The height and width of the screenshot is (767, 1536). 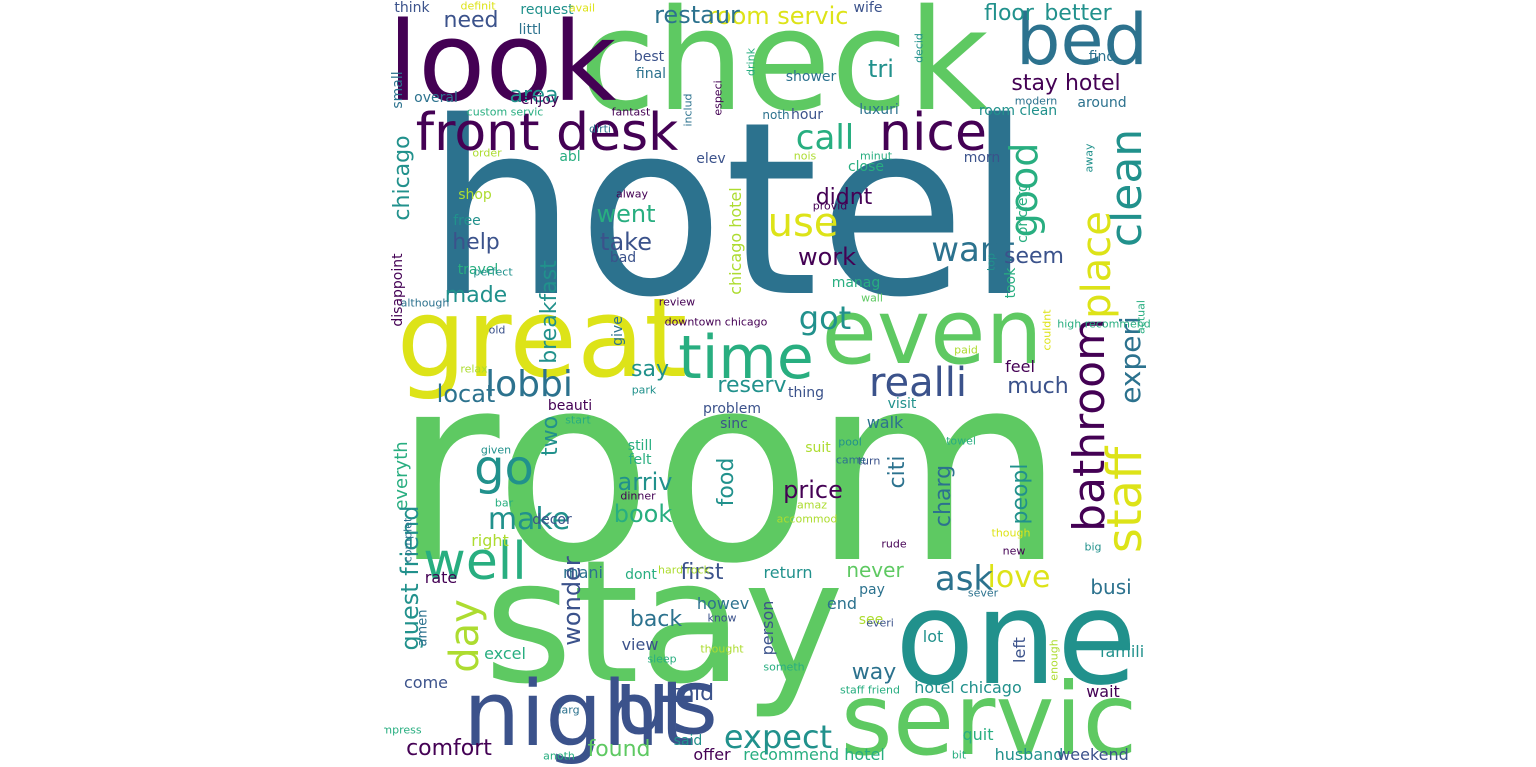 What do you see at coordinates (504, 503) in the screenshot?
I see `word-175: bar` at bounding box center [504, 503].